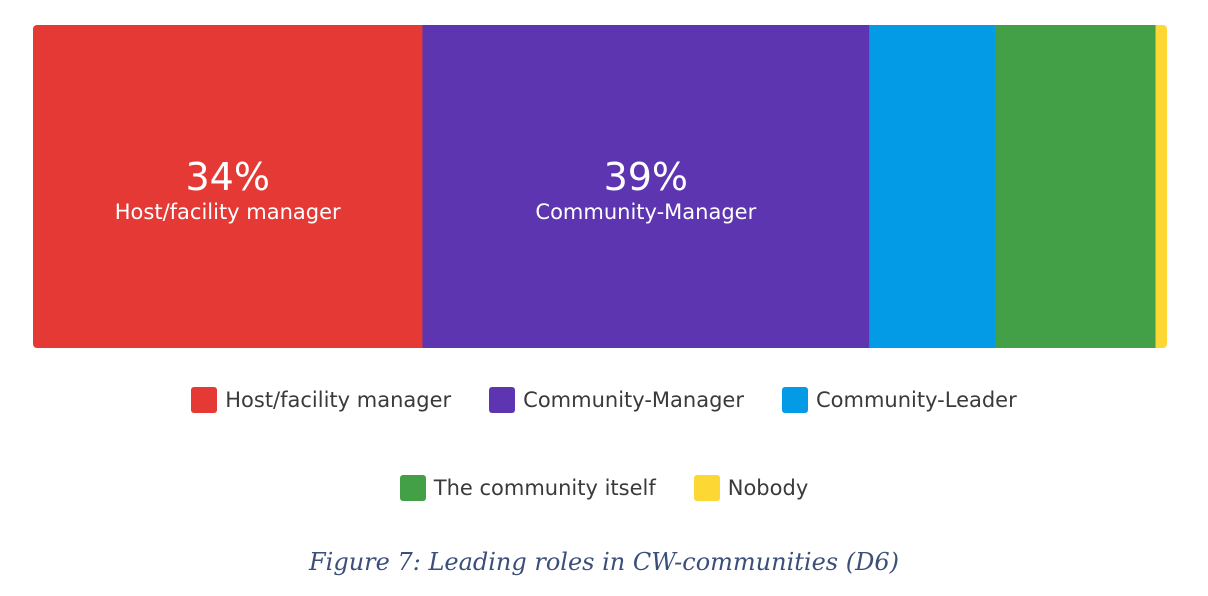  I want to click on legend-swatch-the-community-itself, so click(412, 488).